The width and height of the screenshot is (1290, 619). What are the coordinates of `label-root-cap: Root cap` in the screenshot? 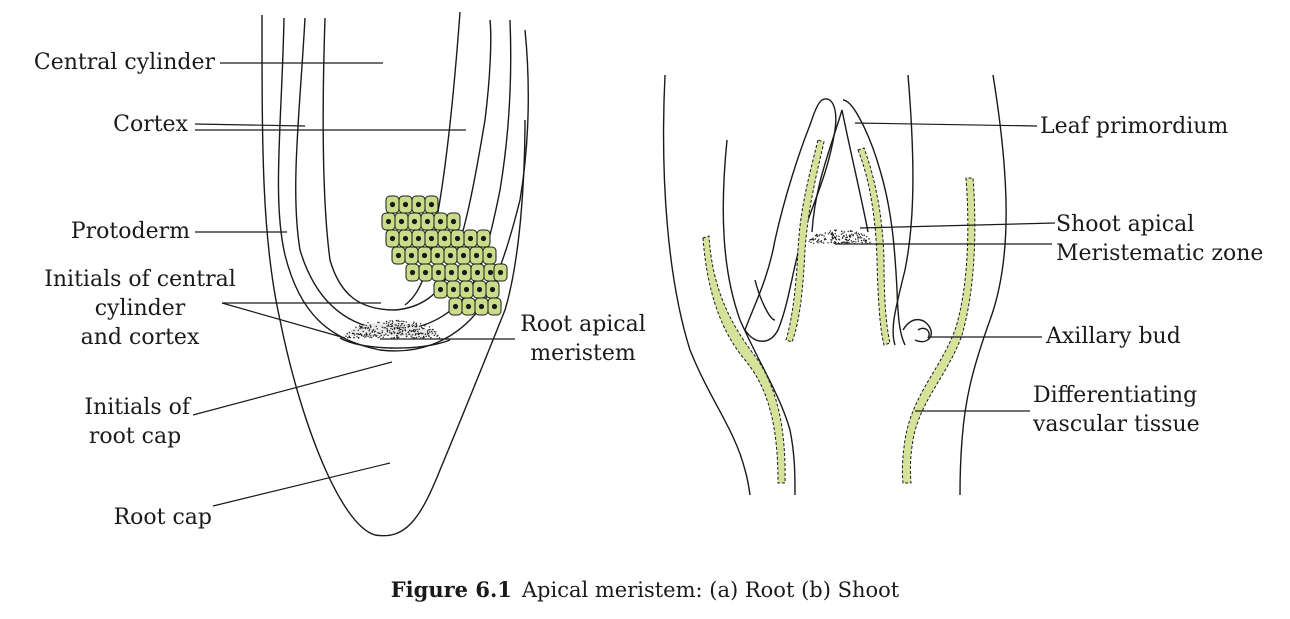 It's located at (162, 517).